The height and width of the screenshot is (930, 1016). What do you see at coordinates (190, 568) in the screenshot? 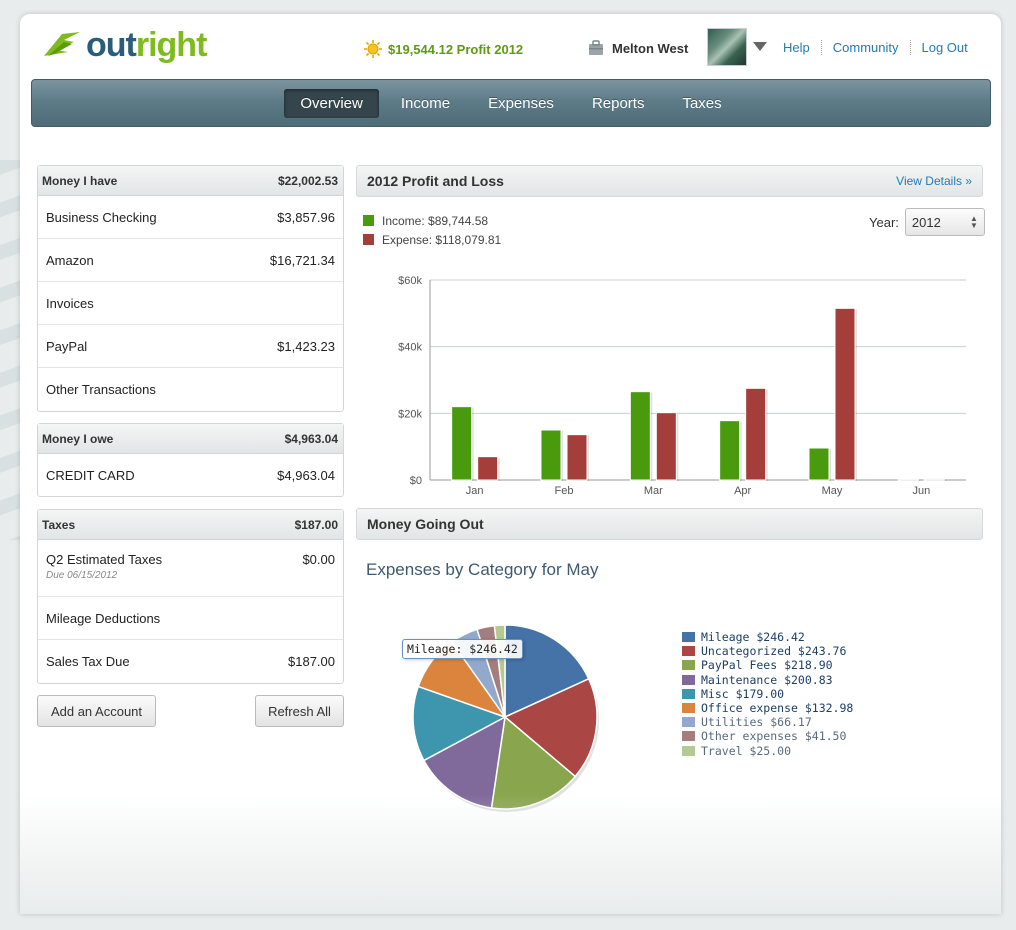
I see `tax-row-q2-estimated: Q2 Estimated Taxes Due 06/15/2012 $0.00` at bounding box center [190, 568].